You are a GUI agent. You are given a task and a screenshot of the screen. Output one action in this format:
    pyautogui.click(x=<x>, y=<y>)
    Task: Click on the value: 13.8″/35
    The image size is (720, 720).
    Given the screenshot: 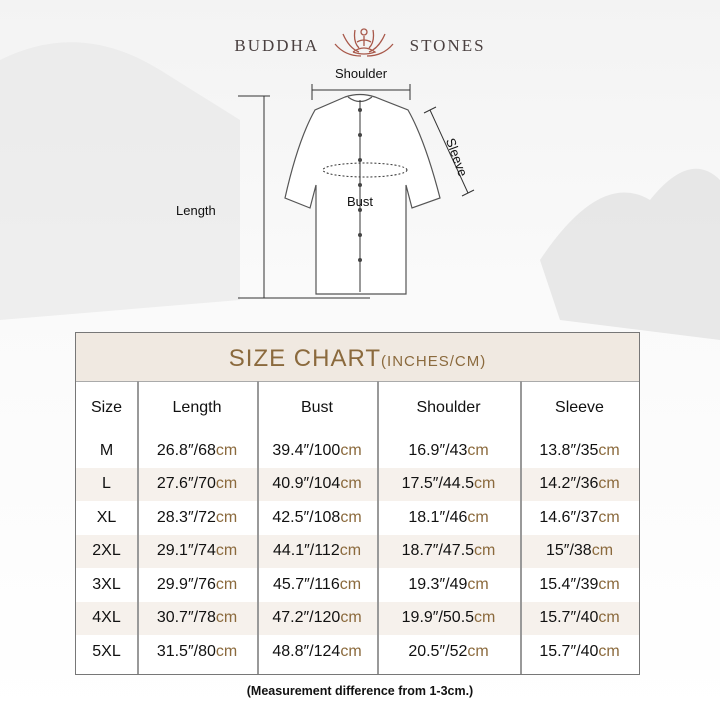 What is the action you would take?
    pyautogui.click(x=569, y=450)
    